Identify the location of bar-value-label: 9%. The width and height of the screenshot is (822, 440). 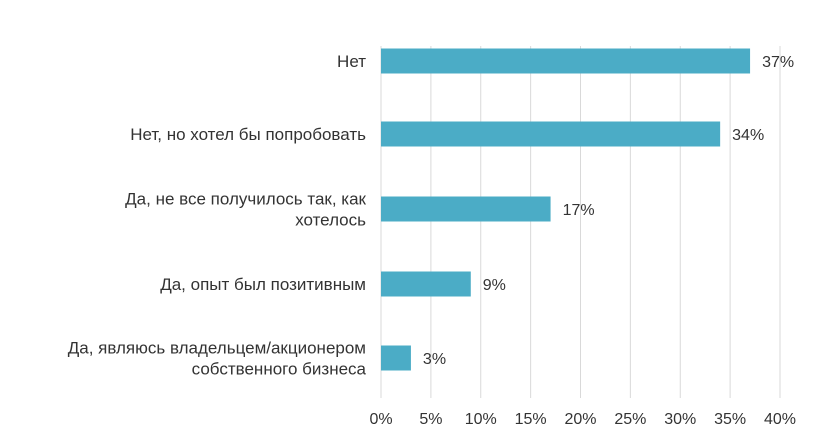
(494, 285).